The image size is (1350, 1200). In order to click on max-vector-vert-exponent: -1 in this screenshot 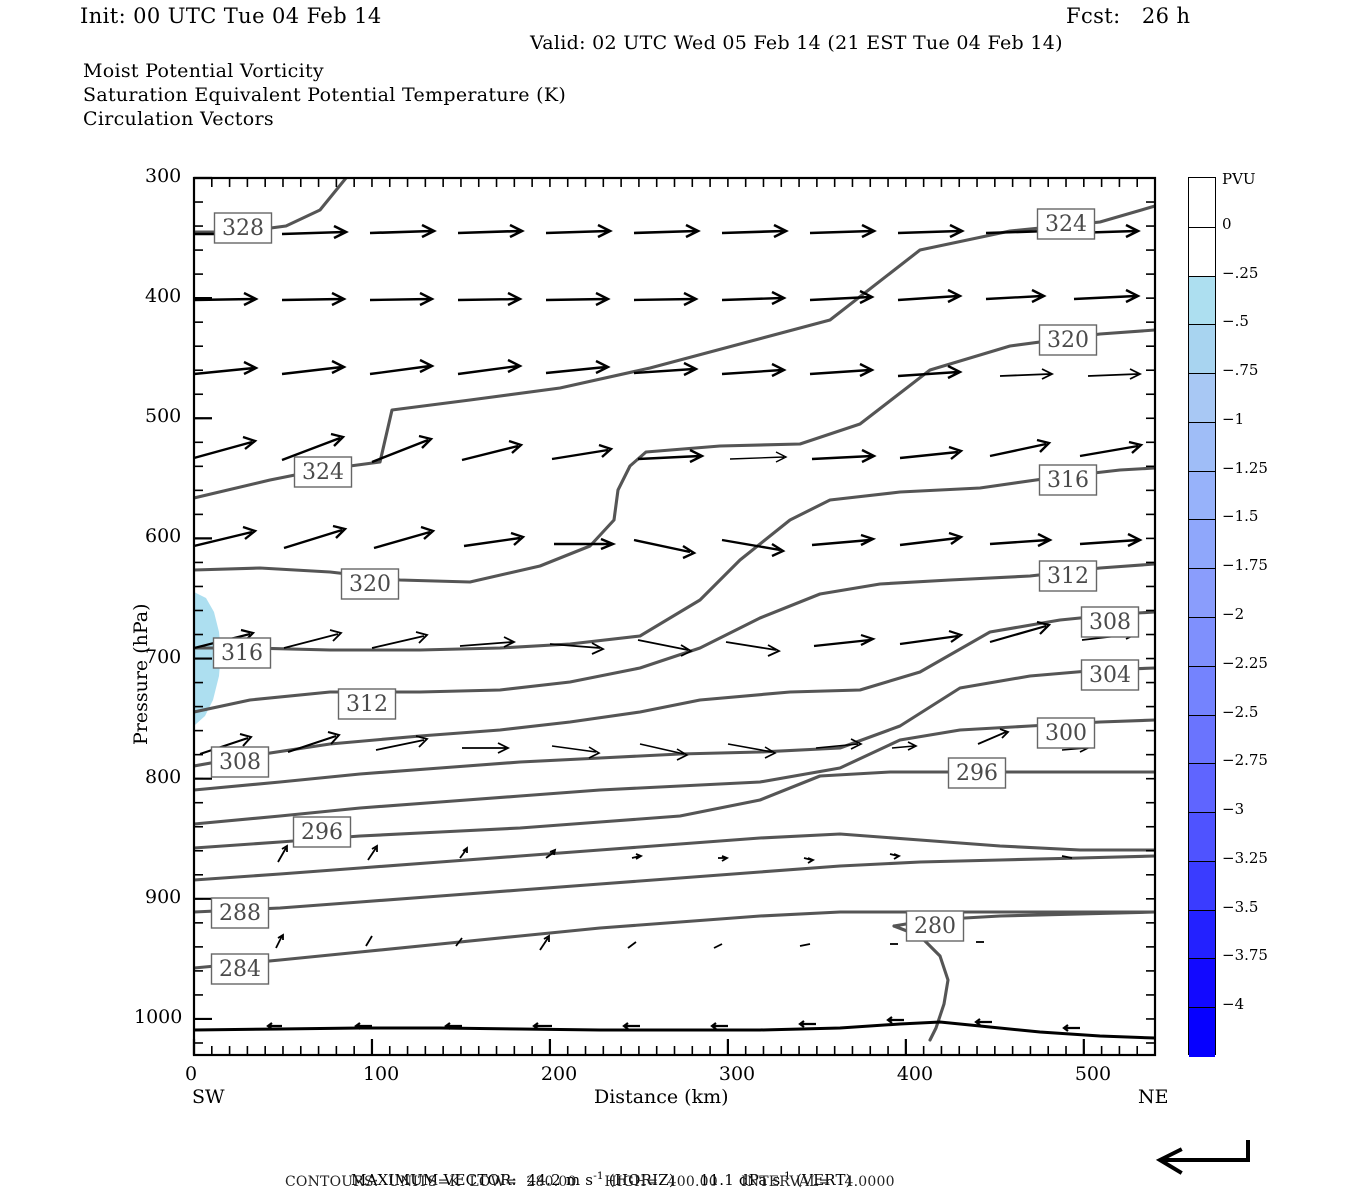, I will do `click(786, 1176)`.